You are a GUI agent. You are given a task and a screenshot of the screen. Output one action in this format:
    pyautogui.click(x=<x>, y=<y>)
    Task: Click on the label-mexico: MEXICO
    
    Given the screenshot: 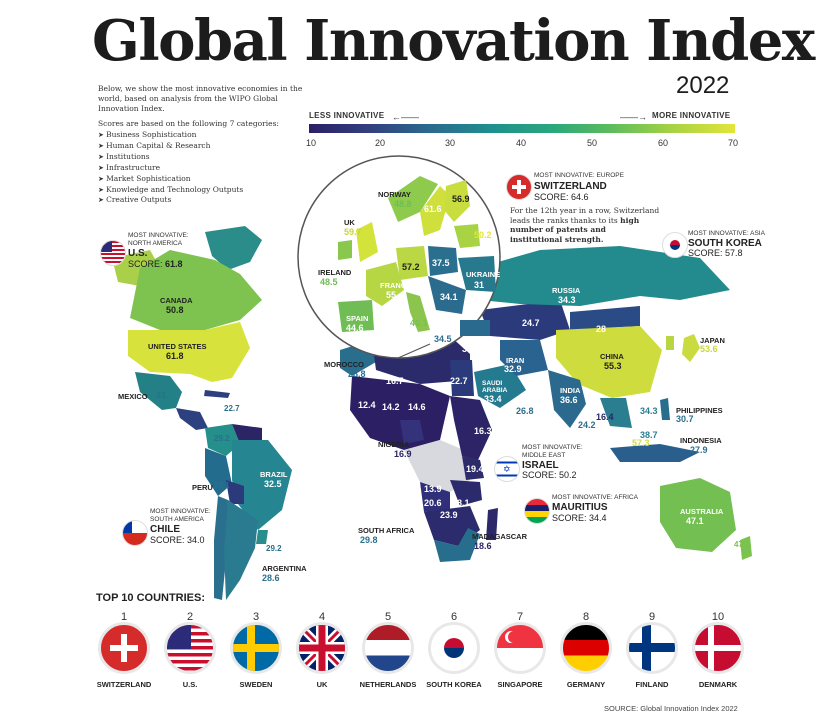 What is the action you would take?
    pyautogui.click(x=133, y=396)
    